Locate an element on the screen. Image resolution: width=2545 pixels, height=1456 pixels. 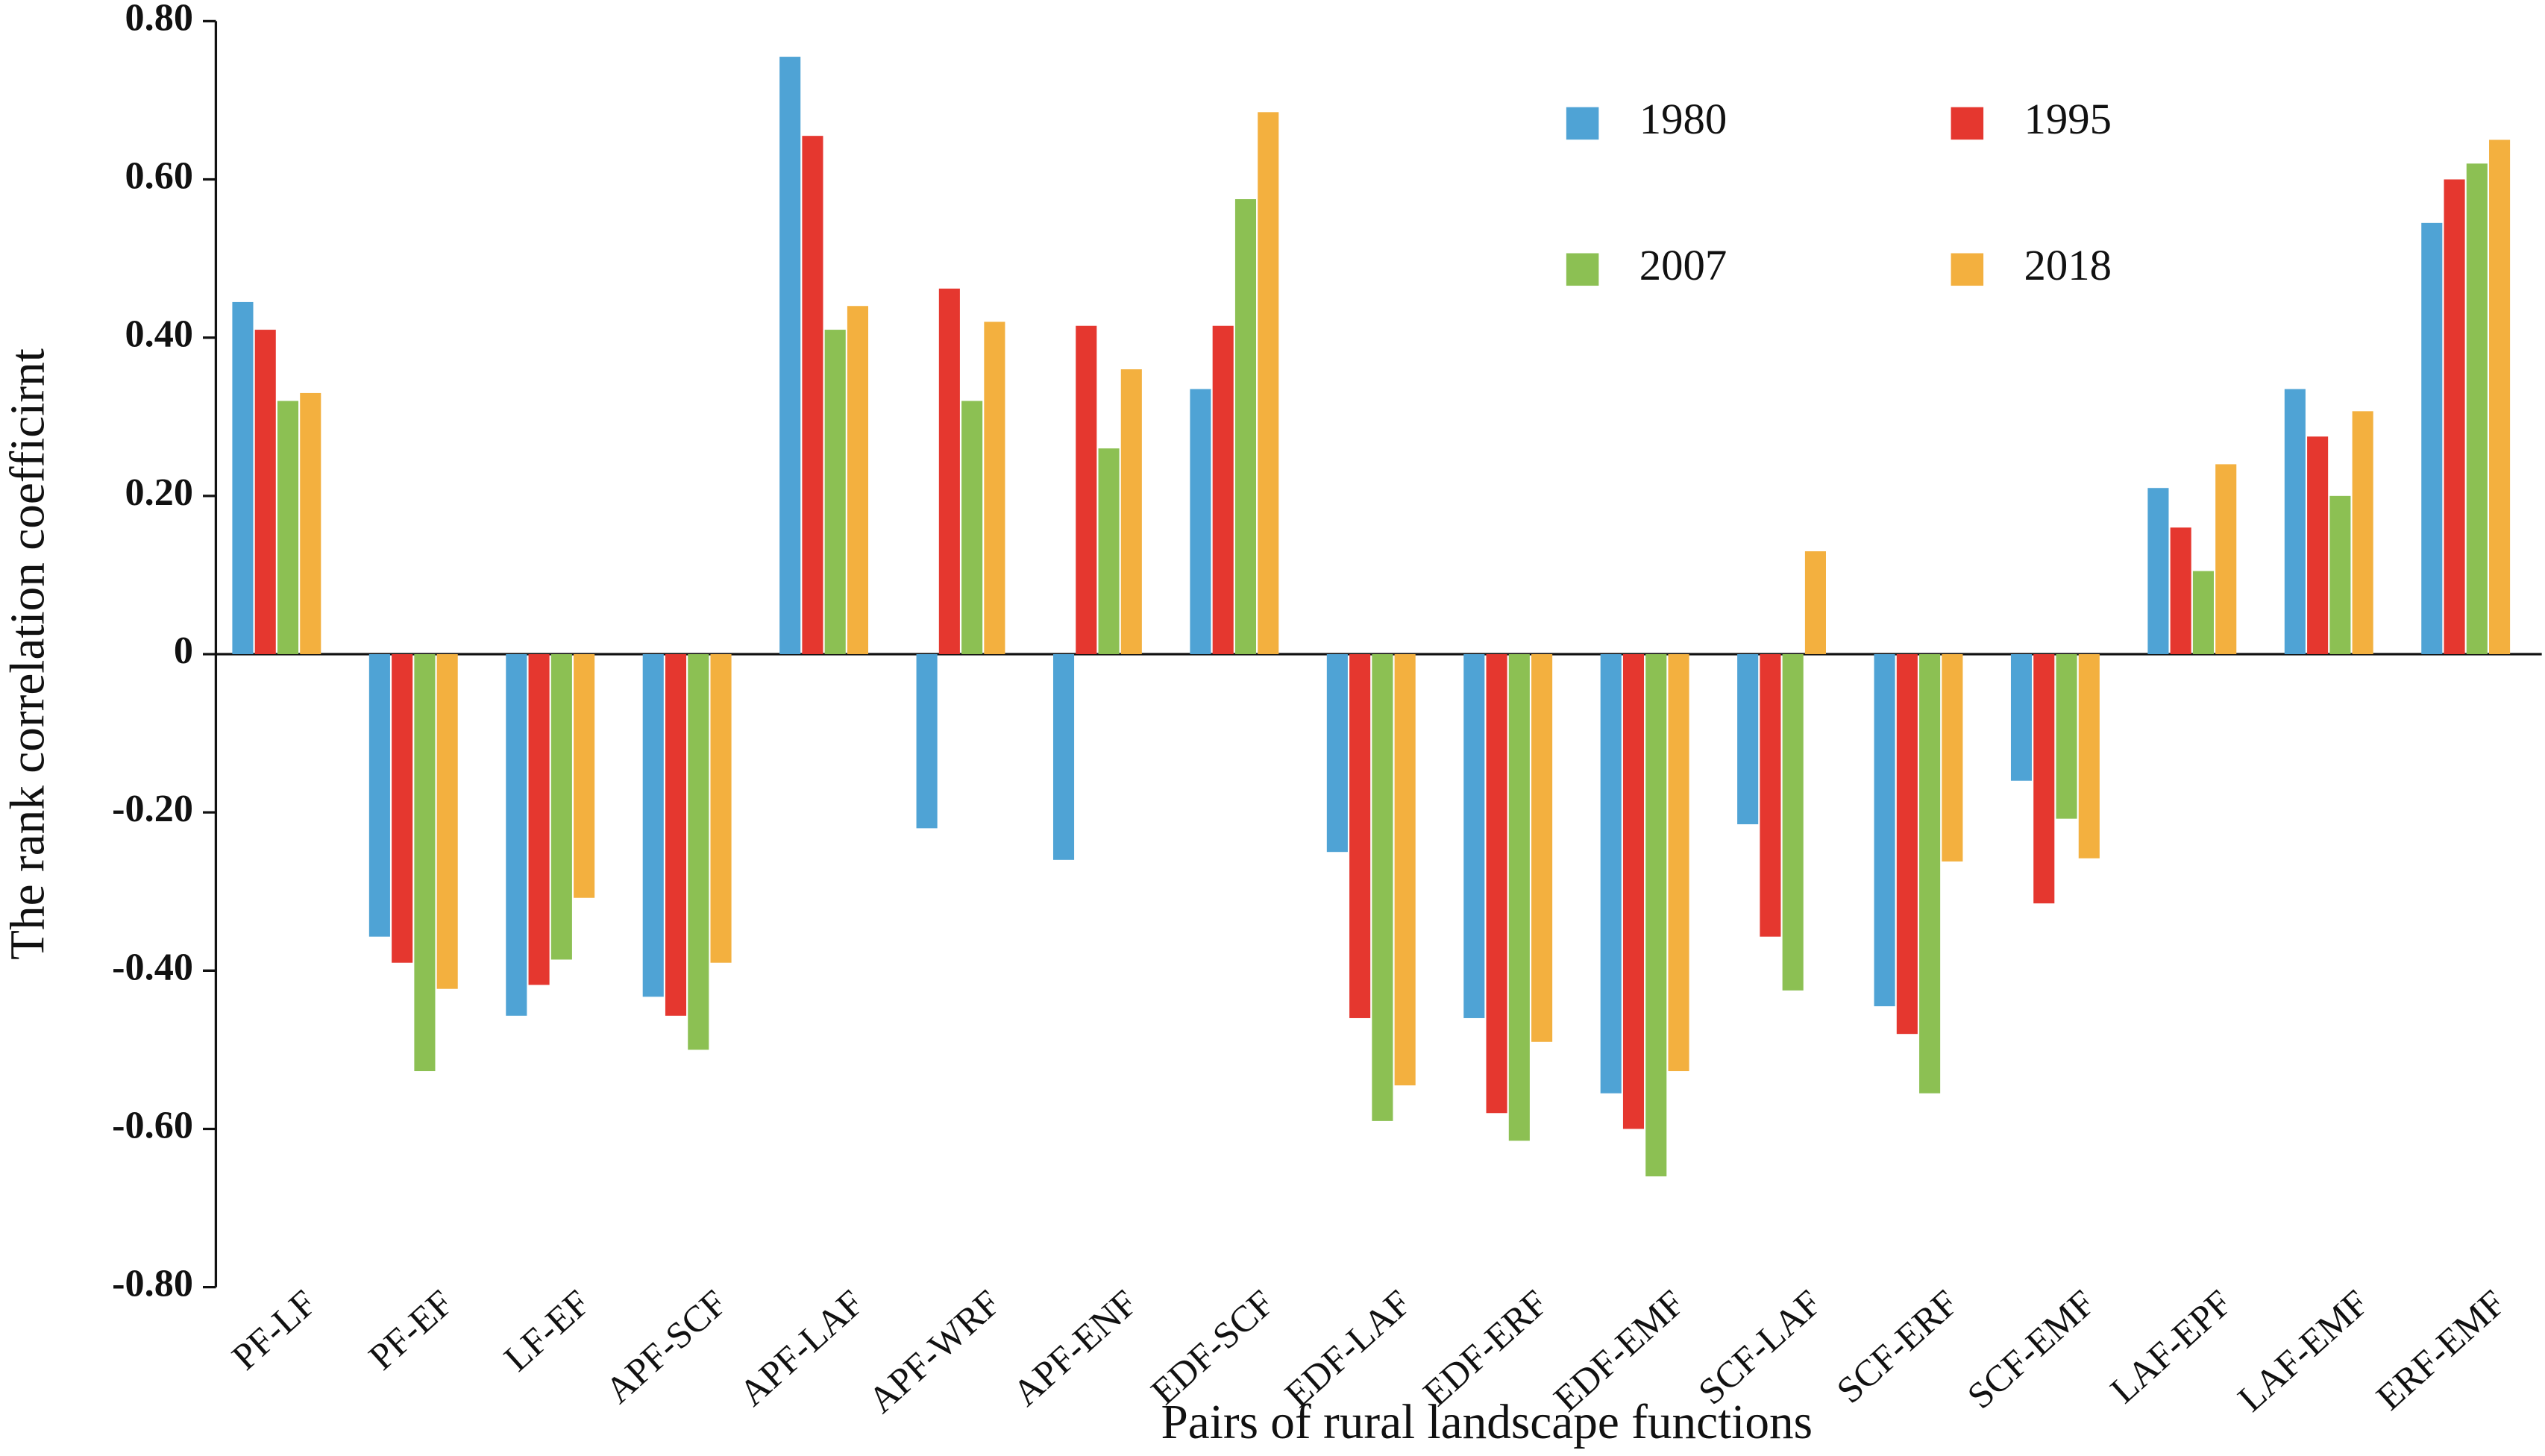
x-tick-label: LF-EF is located at coordinates (547, 1330).